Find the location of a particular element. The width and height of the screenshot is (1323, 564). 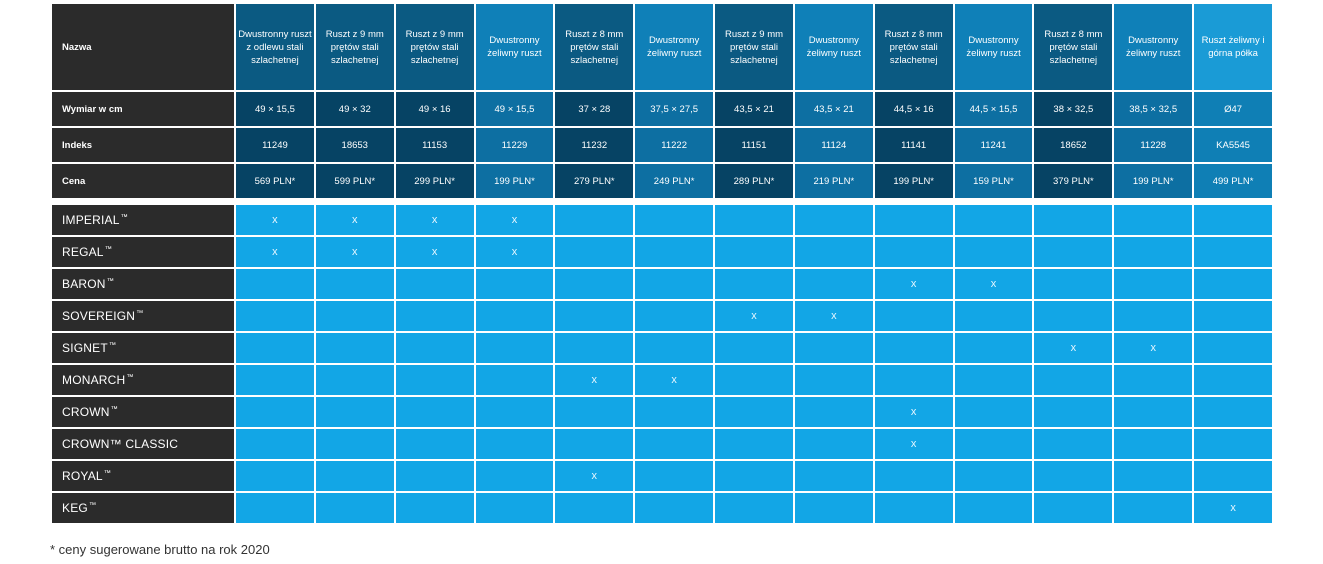

spec-cell-price: 569 PLN* is located at coordinates (275, 181).